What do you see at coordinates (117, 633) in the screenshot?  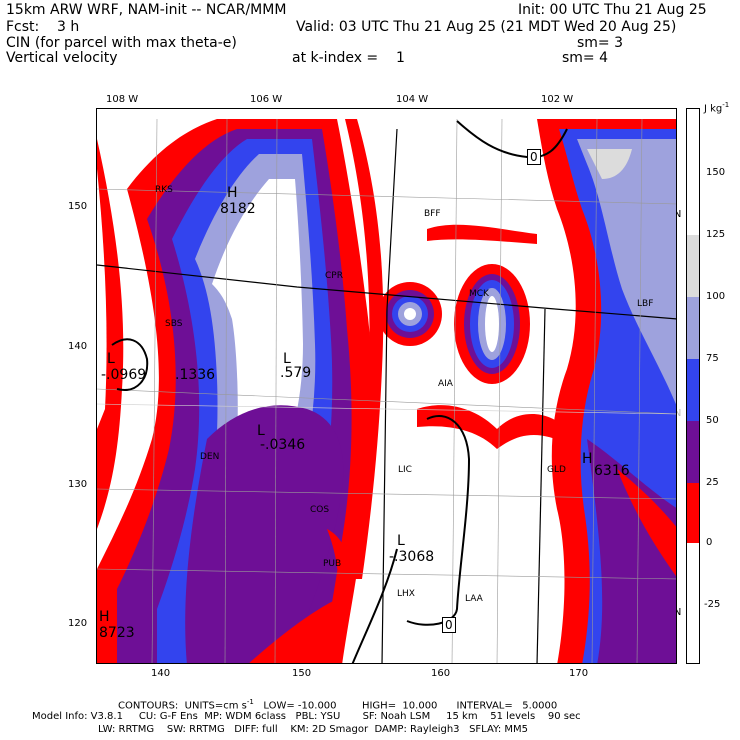 I see `high-value: 8723` at bounding box center [117, 633].